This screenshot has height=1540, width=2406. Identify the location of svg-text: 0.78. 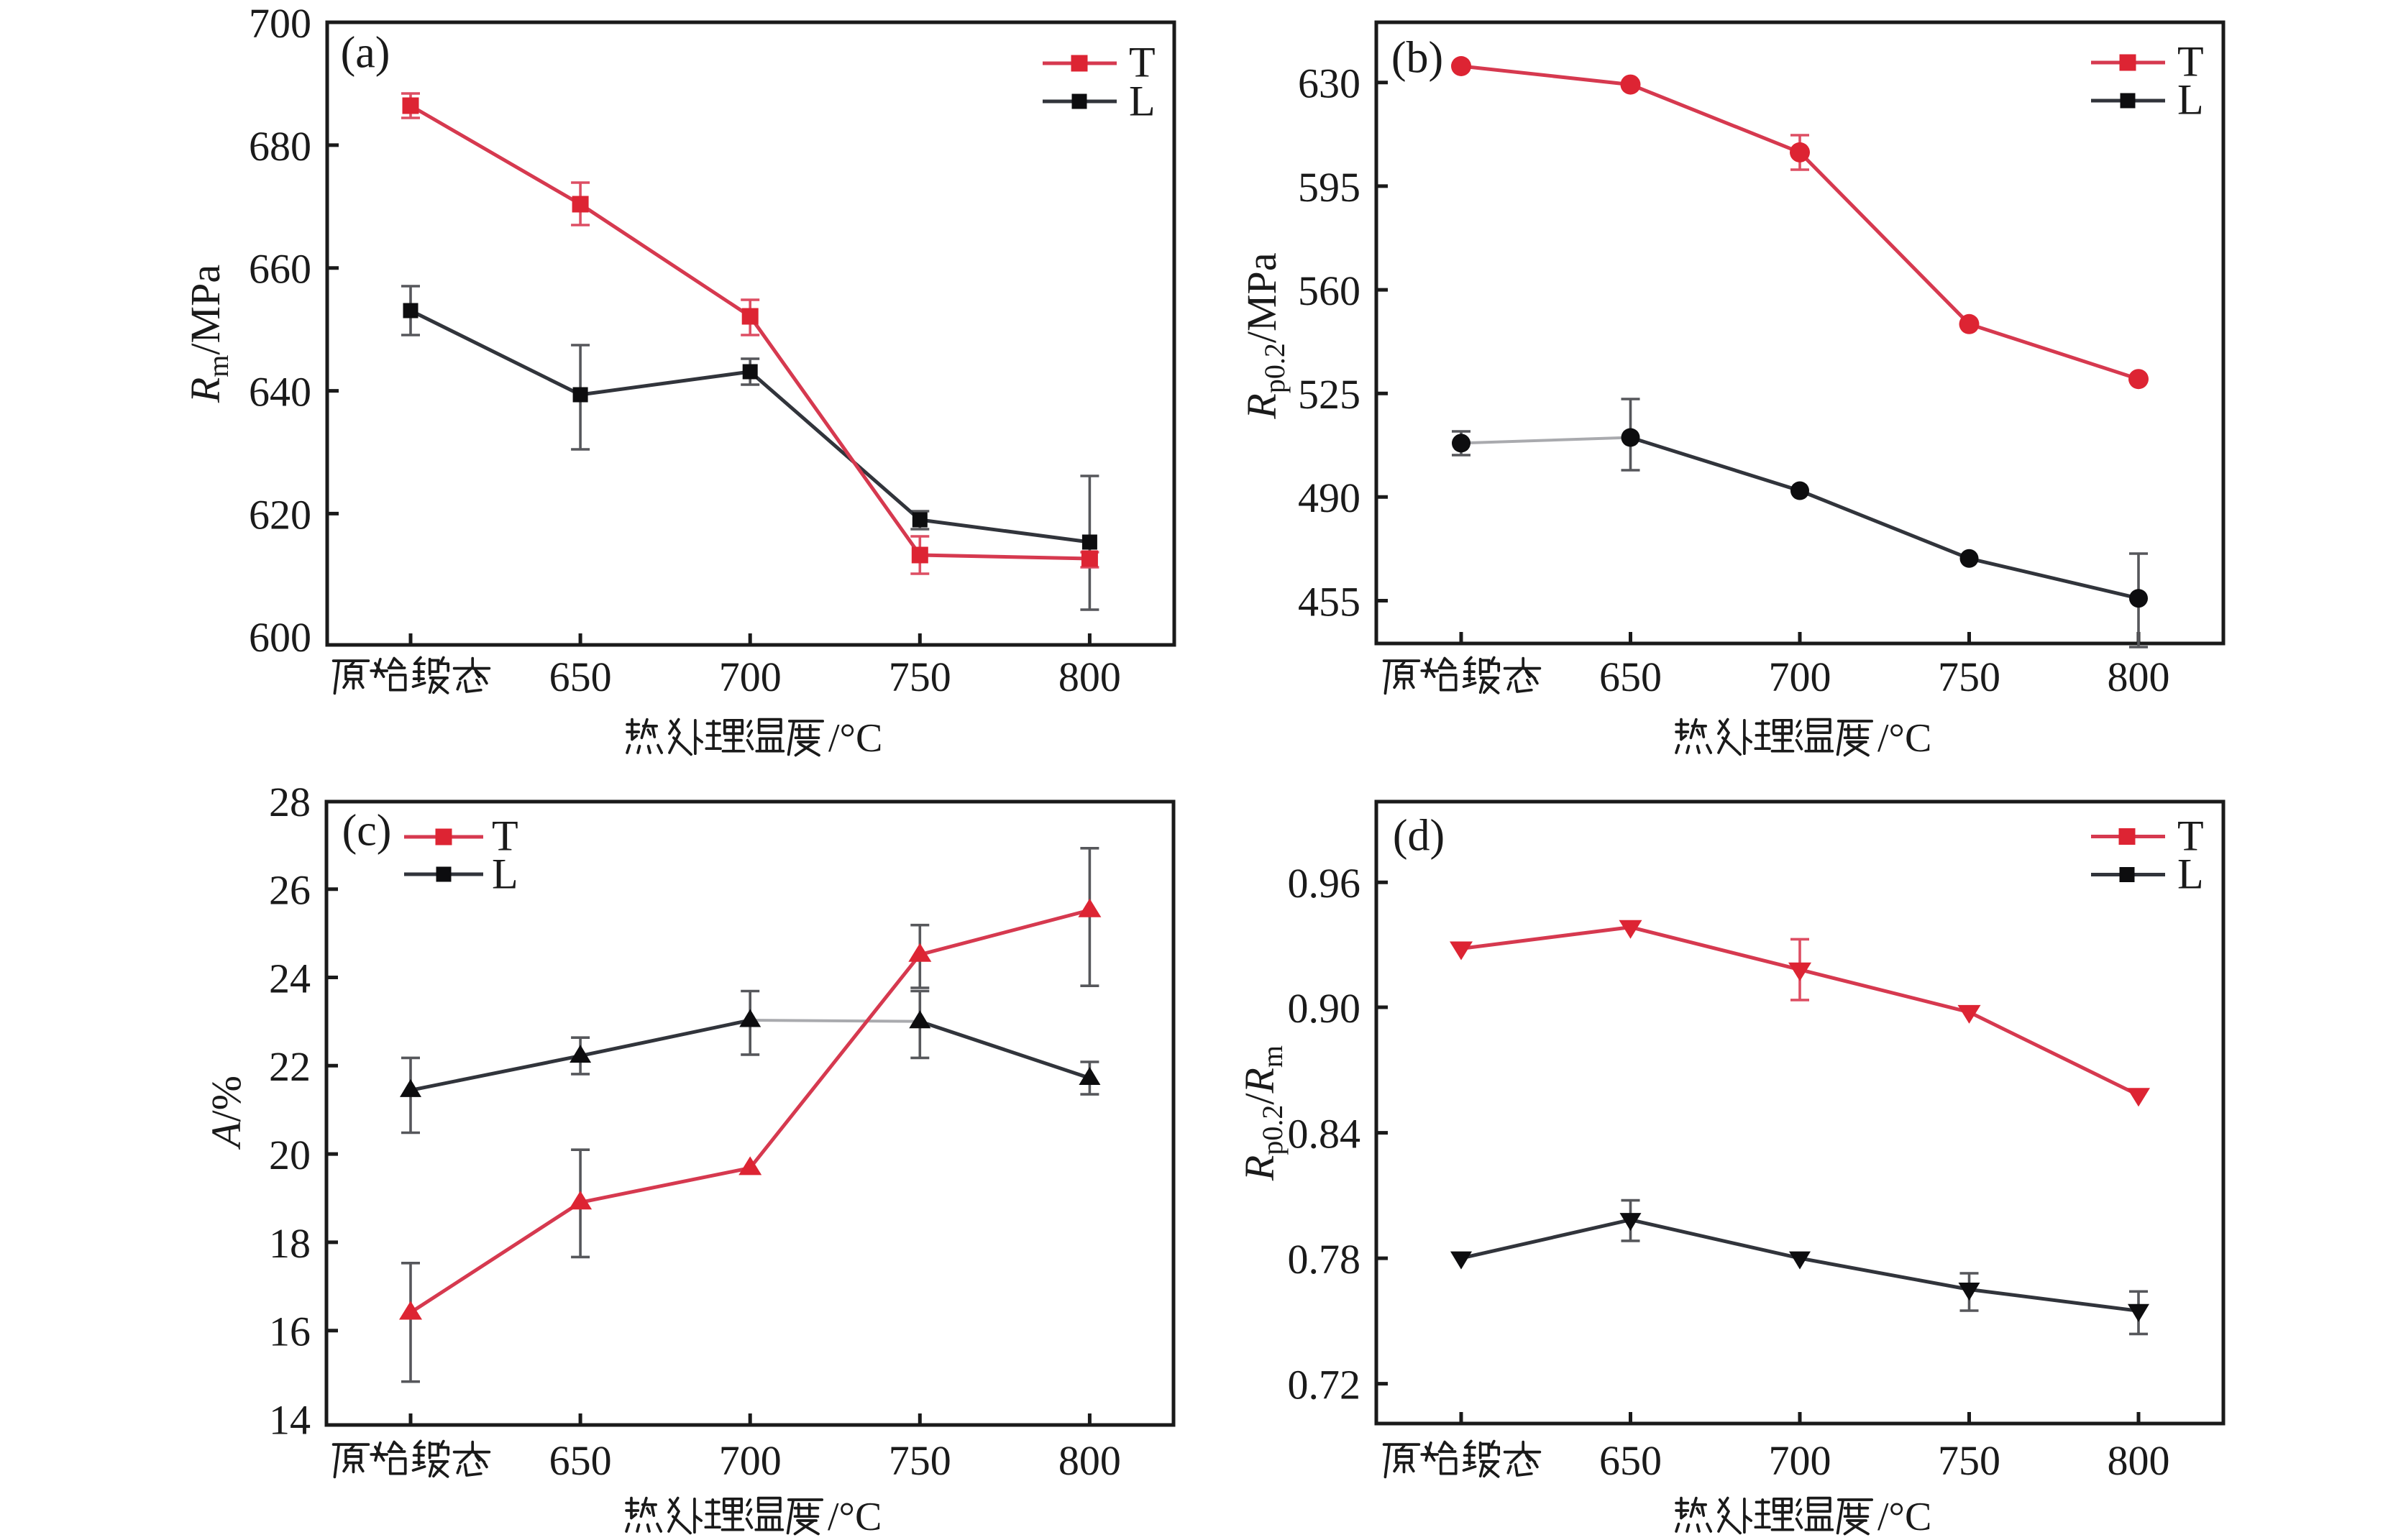
(1324, 1259).